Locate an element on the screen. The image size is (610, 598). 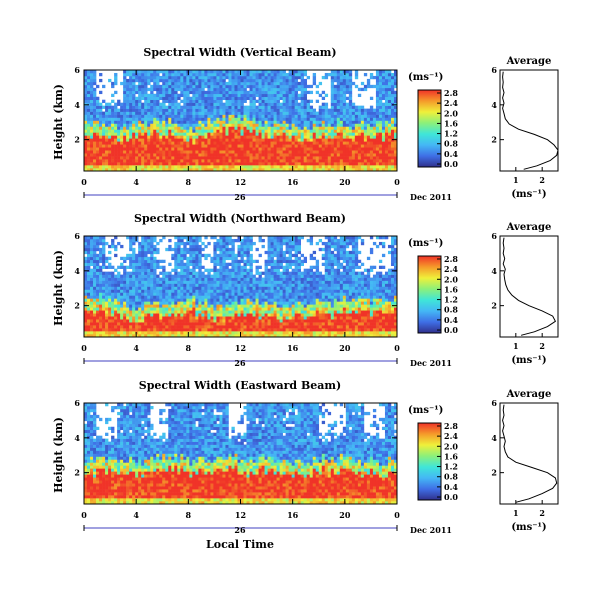
heatmap is located at coordinates (241, 121).